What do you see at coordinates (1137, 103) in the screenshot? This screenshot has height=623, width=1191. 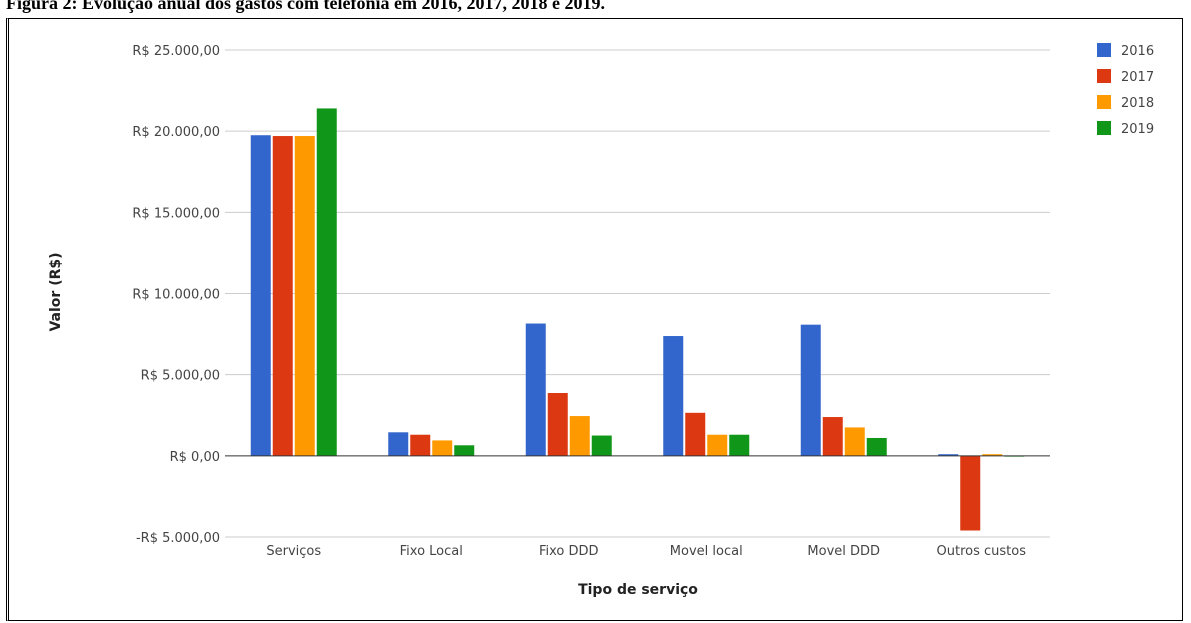 I see `legend-label: 2018` at bounding box center [1137, 103].